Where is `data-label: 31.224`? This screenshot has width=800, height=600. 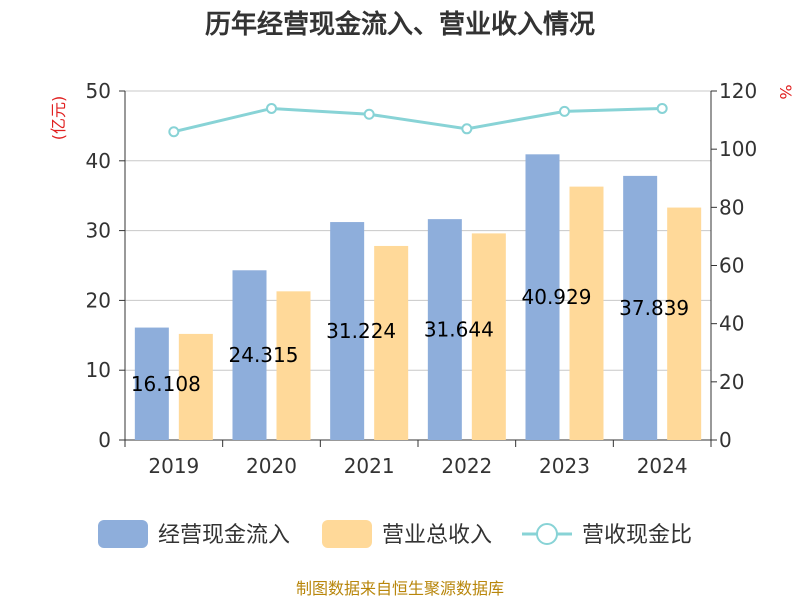
data-label: 31.224 is located at coordinates (361, 331).